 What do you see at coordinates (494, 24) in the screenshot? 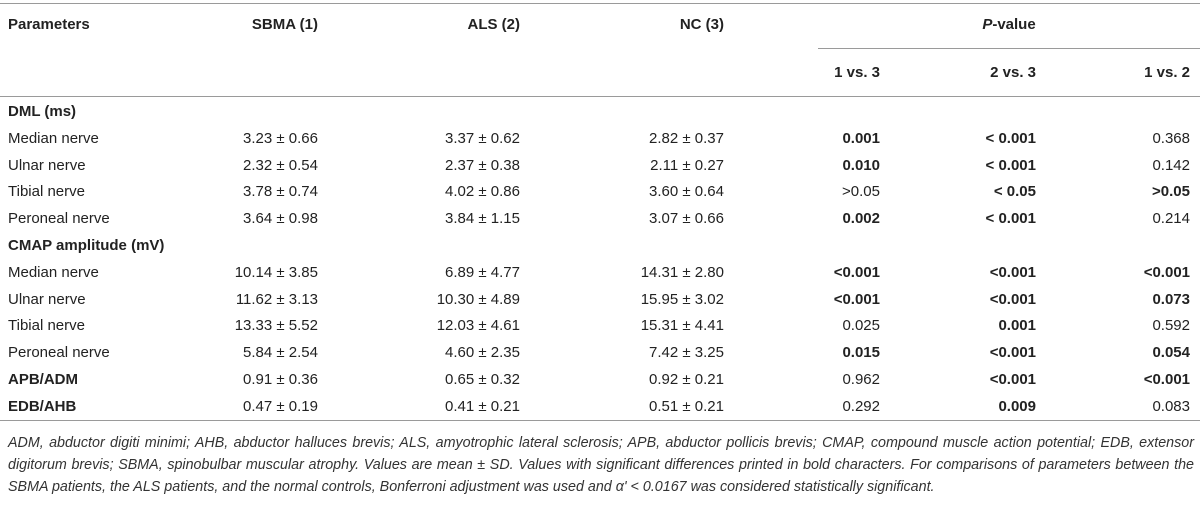
I see `header-als: ALS (2)` at bounding box center [494, 24].